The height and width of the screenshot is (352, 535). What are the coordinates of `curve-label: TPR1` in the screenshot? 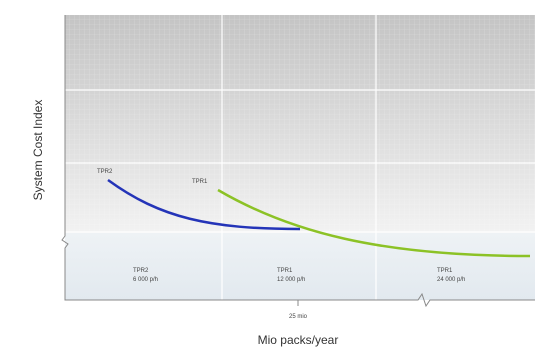 It's located at (200, 182).